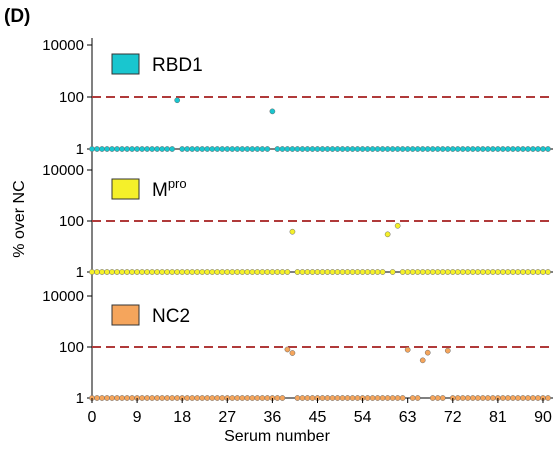  What do you see at coordinates (227, 417) in the screenshot?
I see `x-tick-label: 27` at bounding box center [227, 417].